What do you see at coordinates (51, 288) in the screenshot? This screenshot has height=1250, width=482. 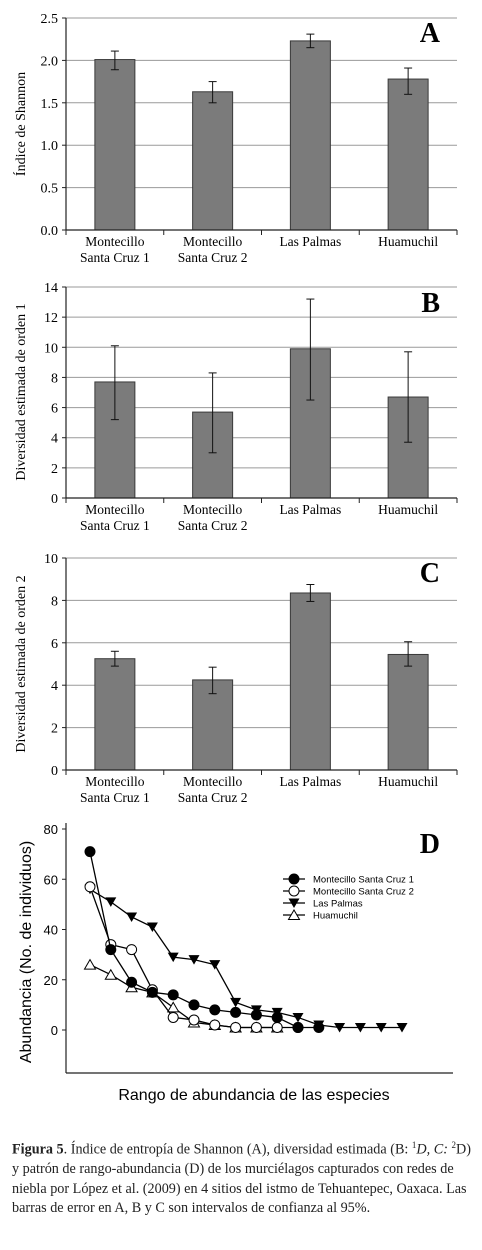 I see `y-tick-label: 14` at bounding box center [51, 288].